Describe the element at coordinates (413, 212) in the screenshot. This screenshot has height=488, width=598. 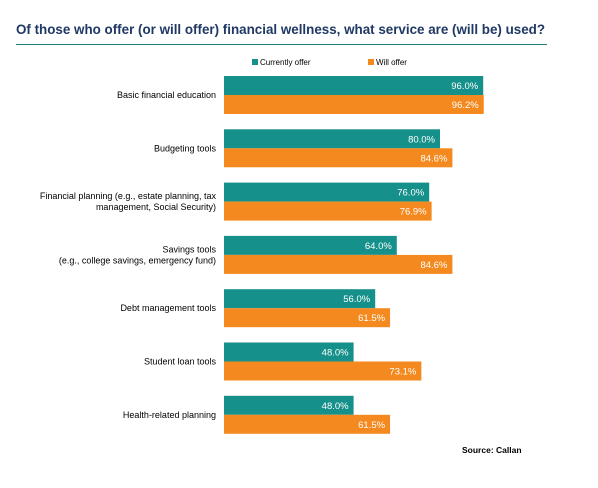
I see `data-label-will-2: 76.9%` at that location.